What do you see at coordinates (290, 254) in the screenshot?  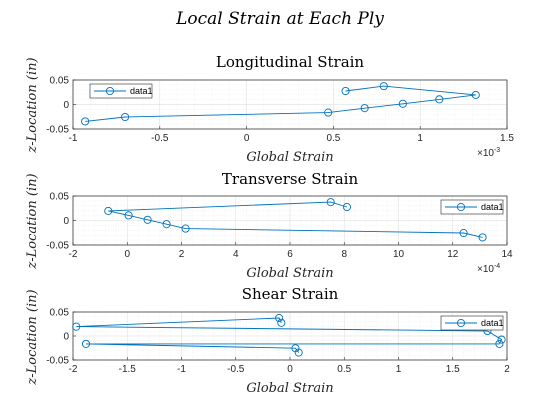 I see `x-tick-label: 6` at bounding box center [290, 254].